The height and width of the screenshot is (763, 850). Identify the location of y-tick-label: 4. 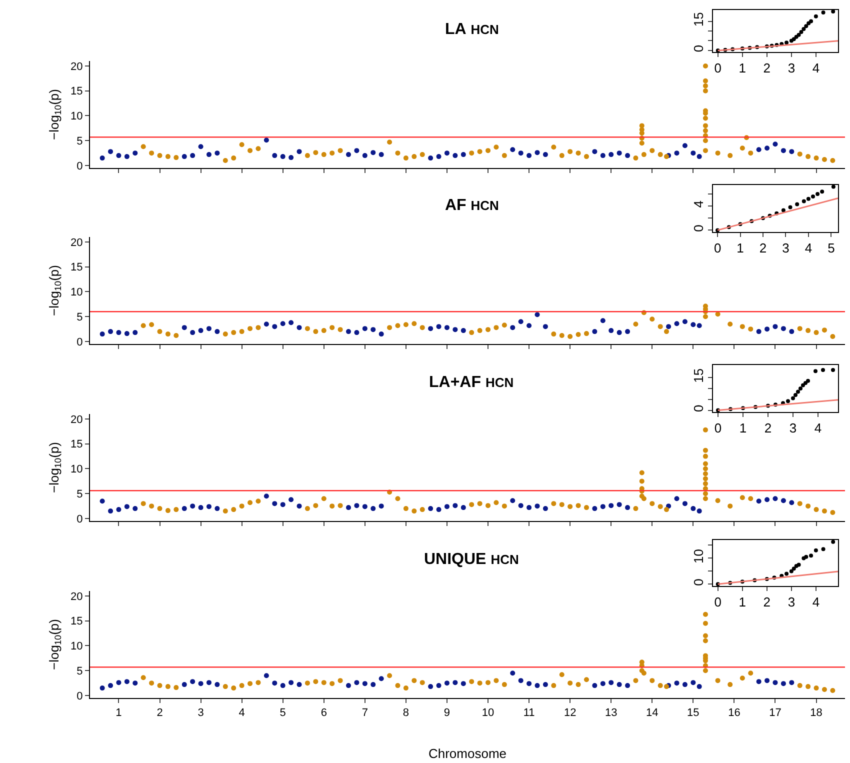
(698, 204).